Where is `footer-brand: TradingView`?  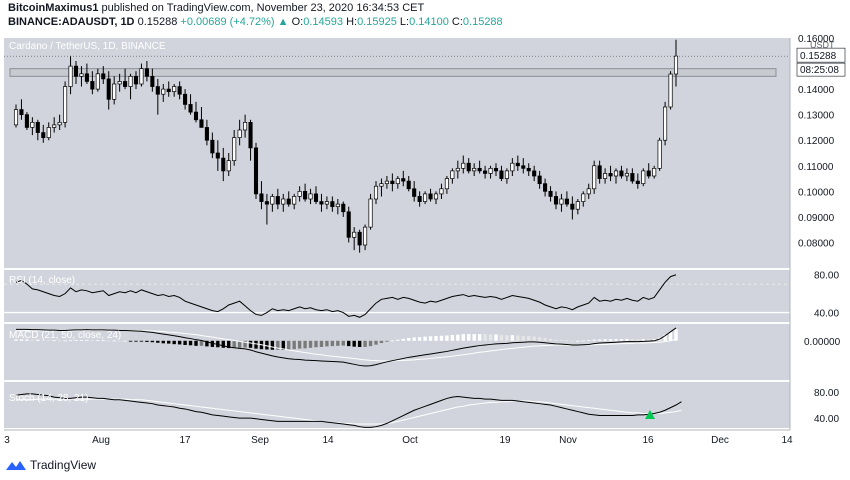
footer-brand: TradingView is located at coordinates (63, 465).